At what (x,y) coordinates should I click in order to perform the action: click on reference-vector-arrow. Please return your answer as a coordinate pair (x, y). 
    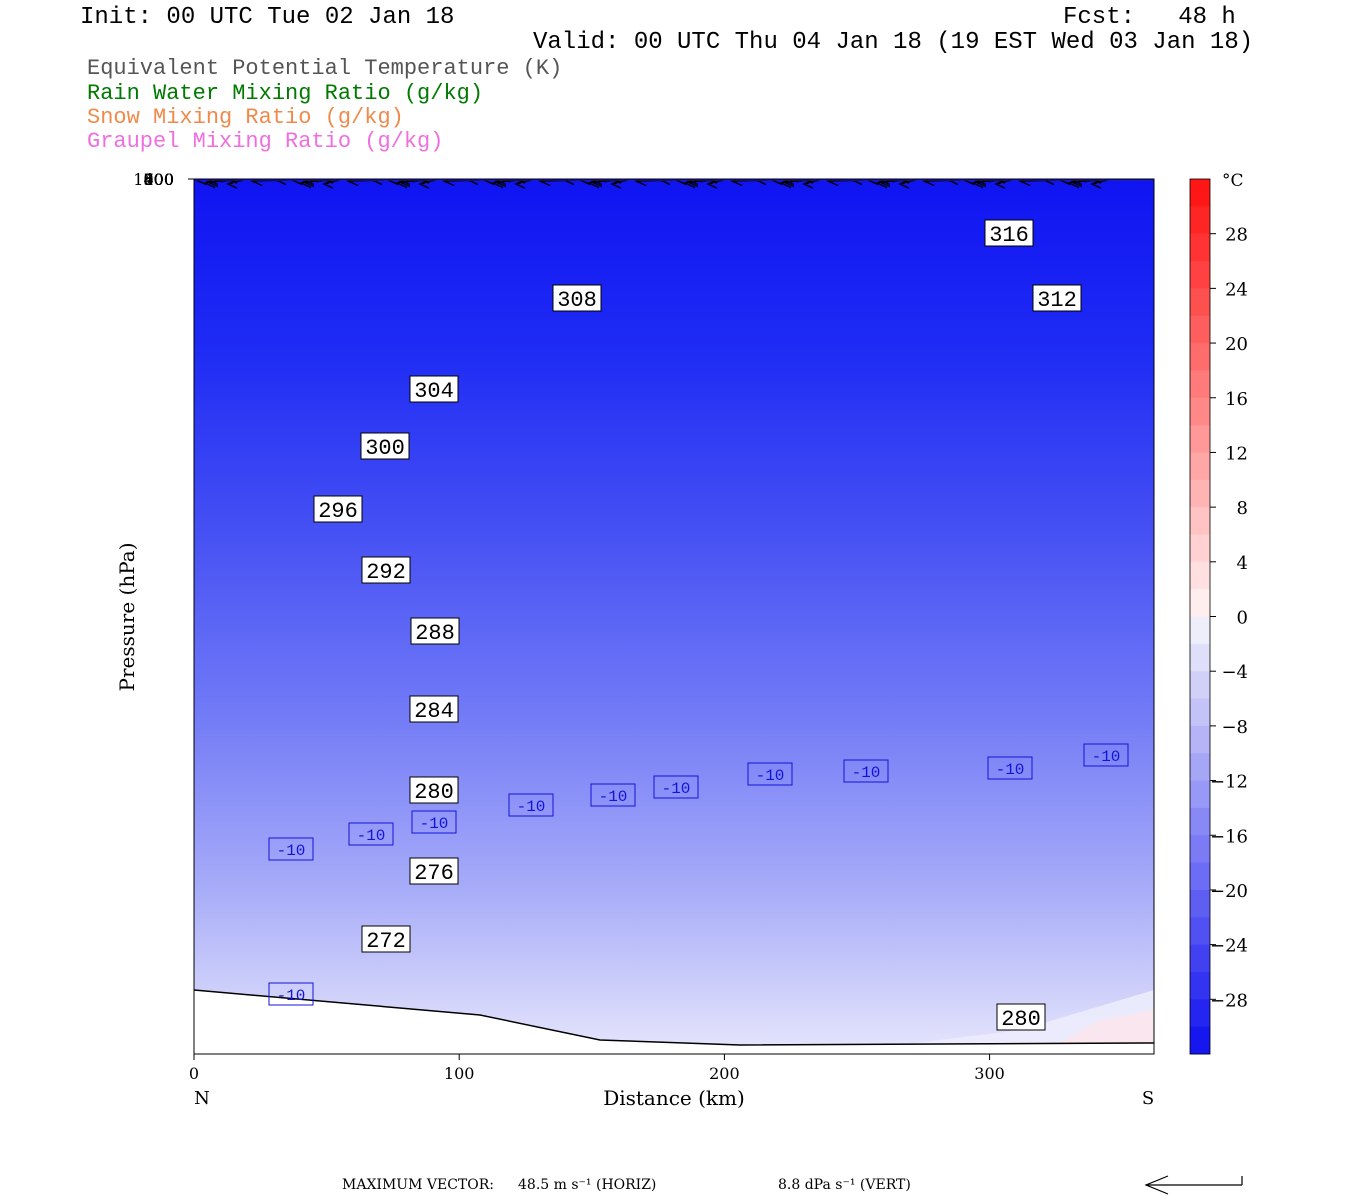
    Looking at the image, I should click on (1193, 1185).